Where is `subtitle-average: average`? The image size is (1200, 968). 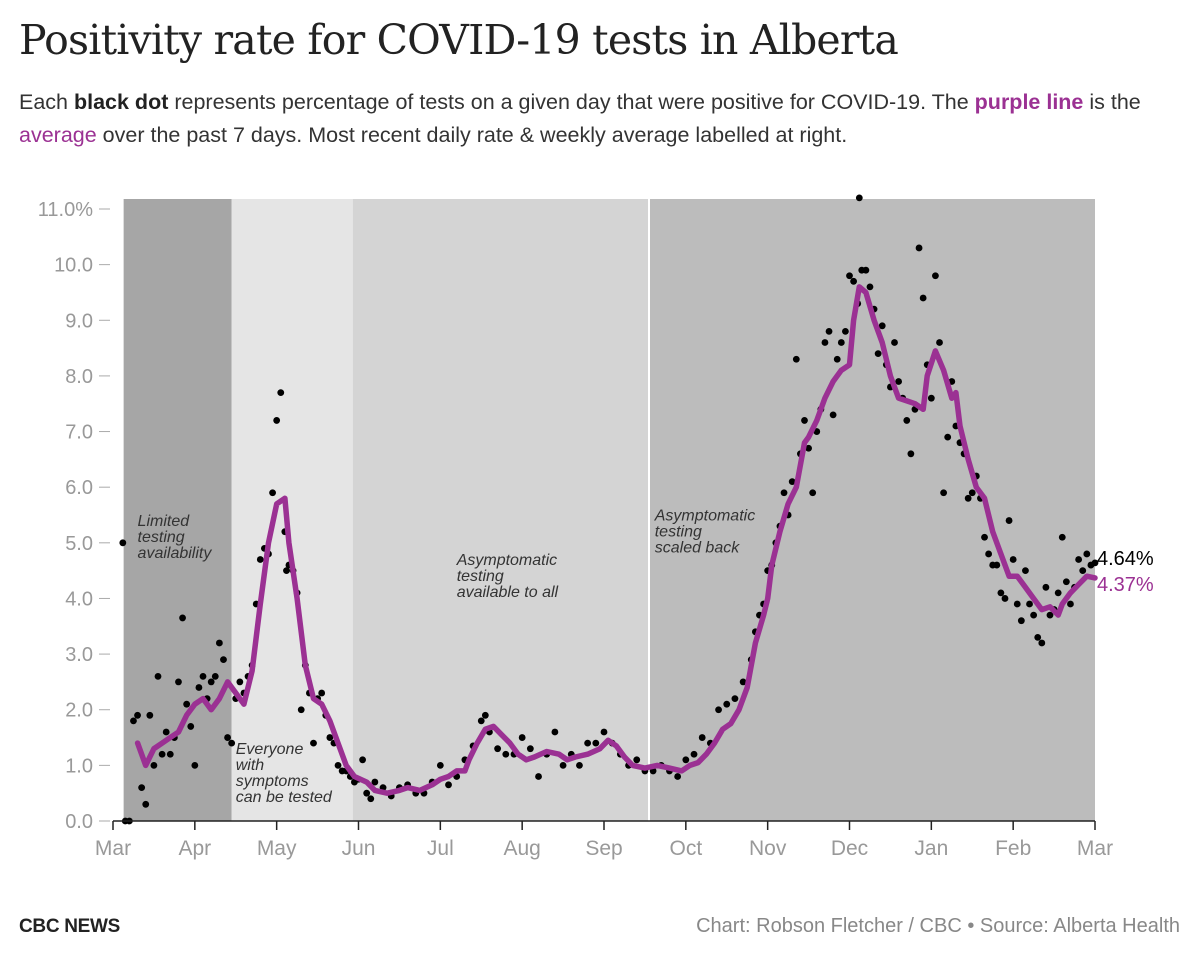
subtitle-average: average is located at coordinates (58, 134).